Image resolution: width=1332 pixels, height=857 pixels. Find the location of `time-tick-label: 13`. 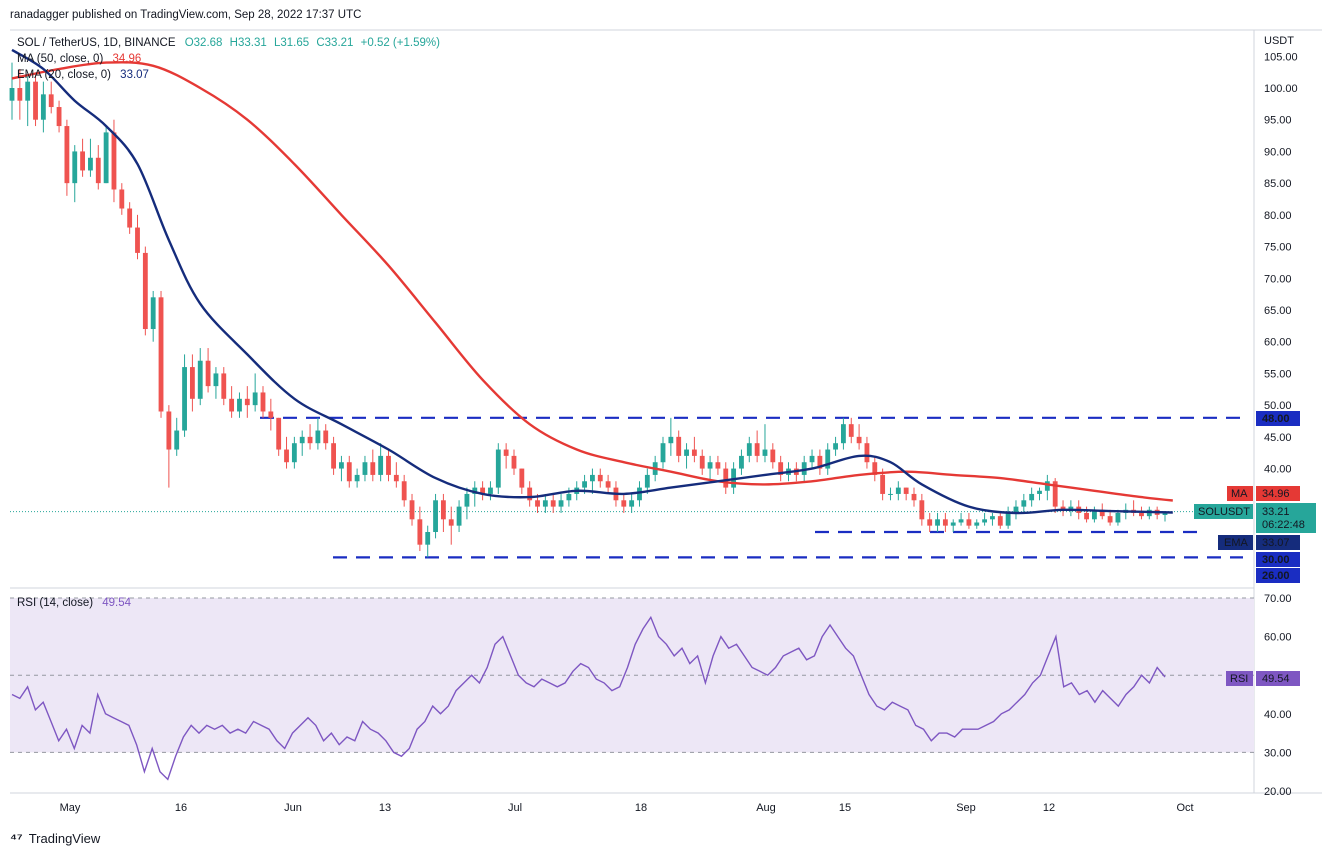

time-tick-label: 13 is located at coordinates (385, 808).